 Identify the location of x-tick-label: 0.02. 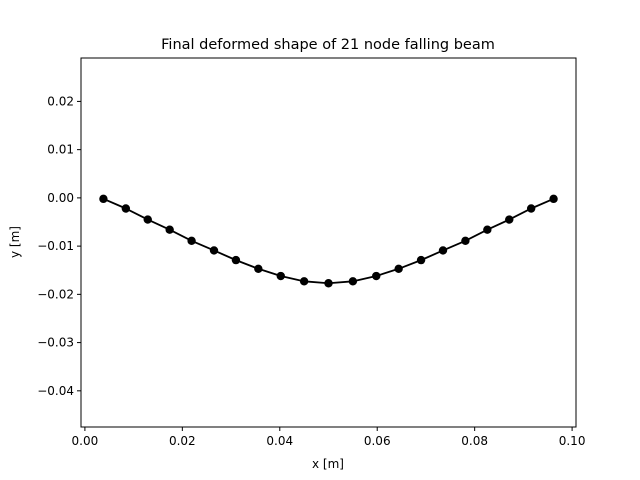
(182, 441).